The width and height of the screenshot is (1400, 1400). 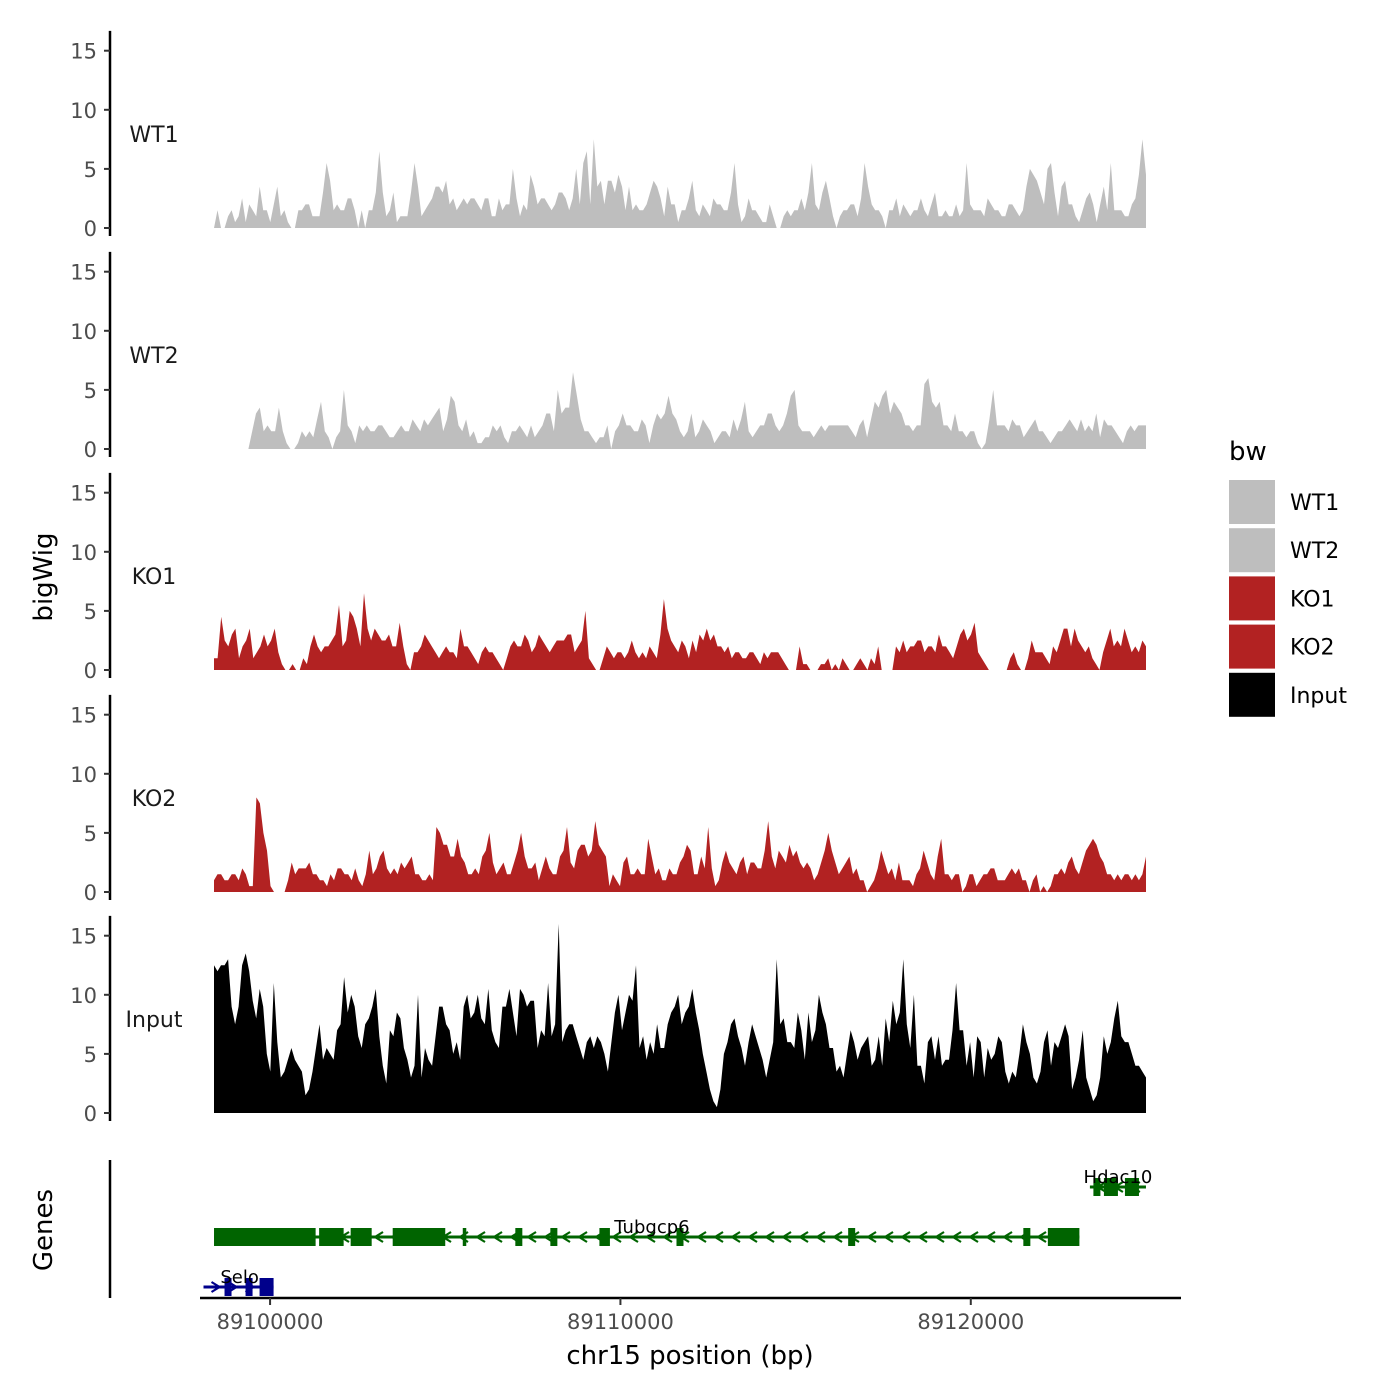 I want to click on x-tick-label: 89110000, so click(x=620, y=1322).